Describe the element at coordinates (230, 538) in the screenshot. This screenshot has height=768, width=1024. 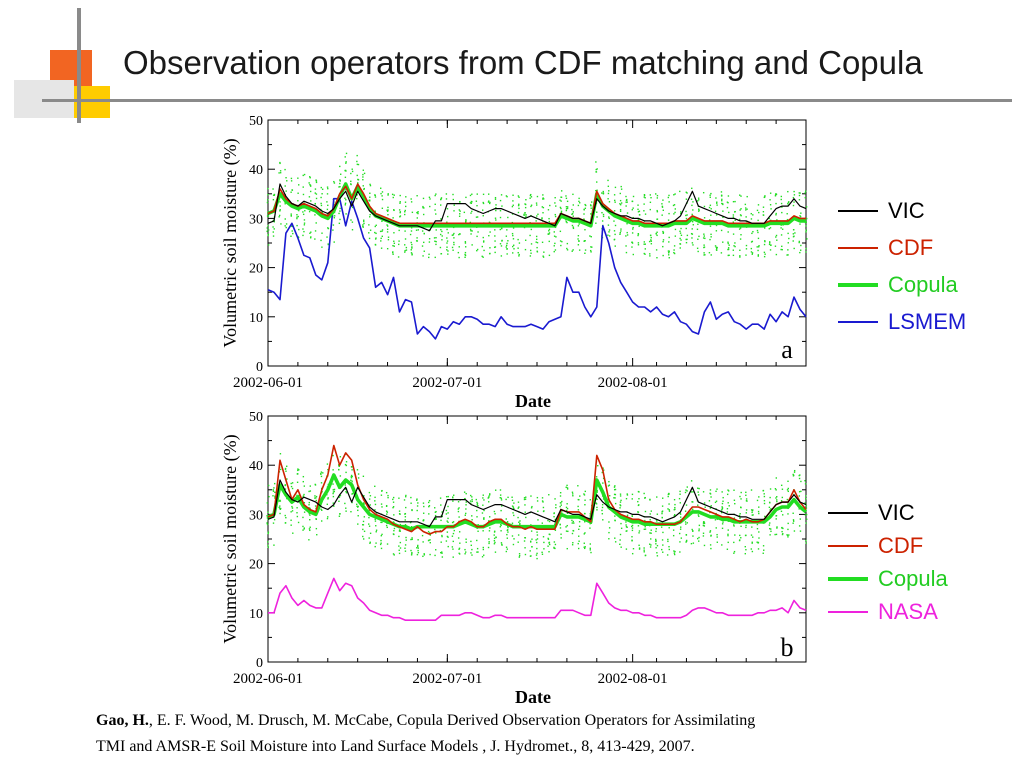
I see `y-axis-label: Volumetric soil moisture (%)` at that location.